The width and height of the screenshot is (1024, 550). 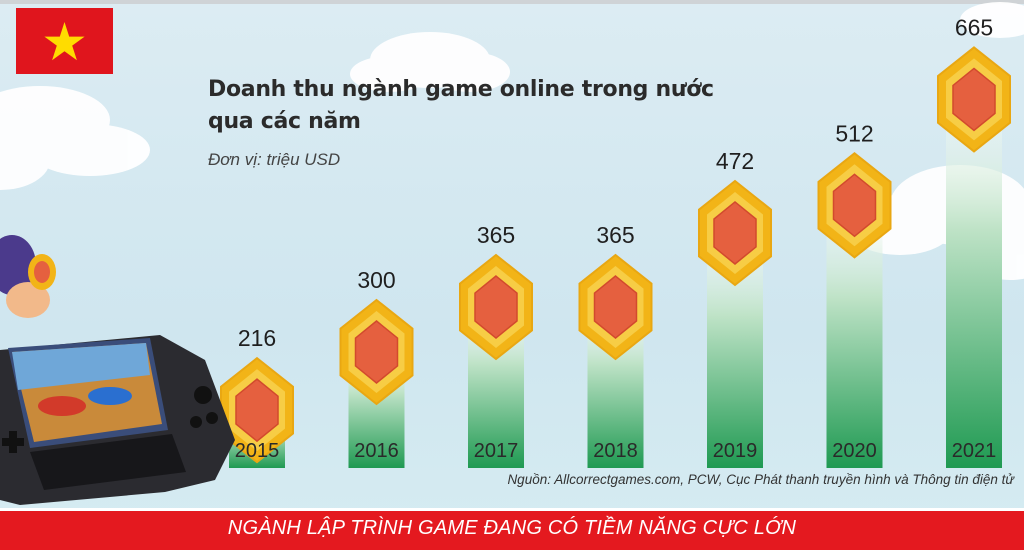 What do you see at coordinates (376, 280) in the screenshot?
I see `data-label: 300` at bounding box center [376, 280].